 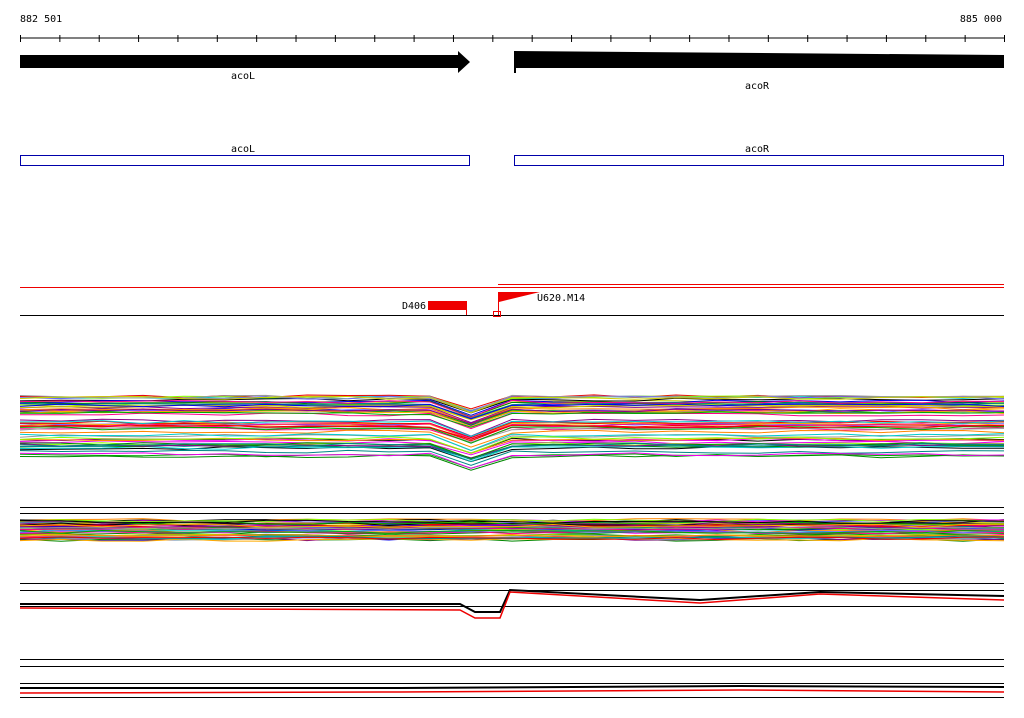 What do you see at coordinates (41, 19) in the screenshot?
I see `ruler-start: 882 501` at bounding box center [41, 19].